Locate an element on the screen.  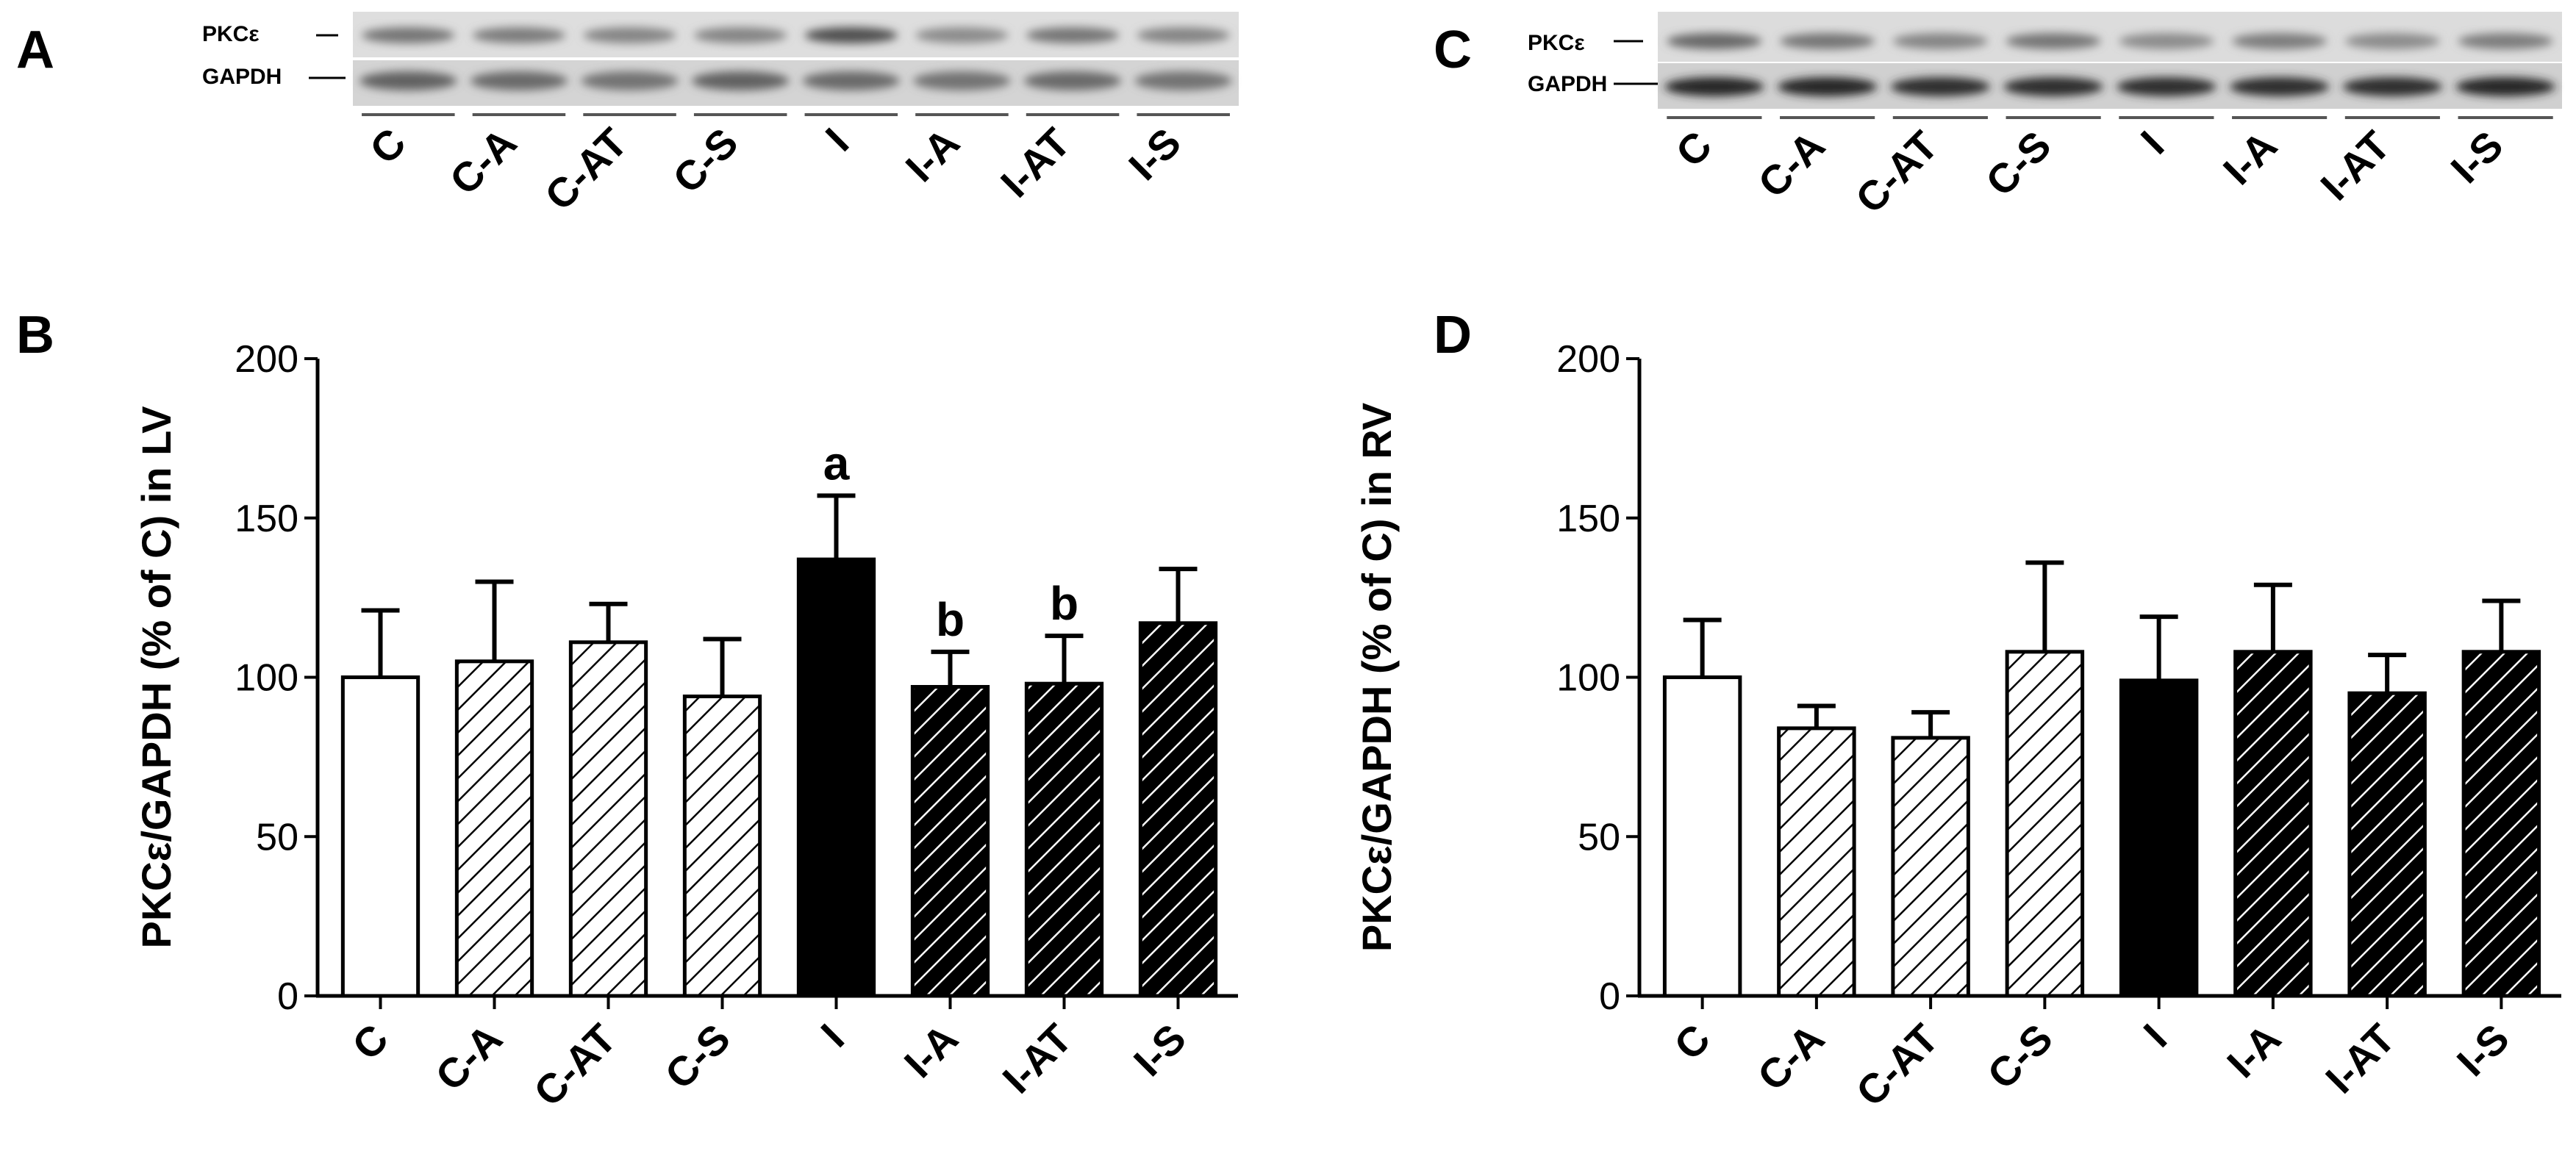
chart-b-category-label-i: I is located at coordinates (832, 1035).